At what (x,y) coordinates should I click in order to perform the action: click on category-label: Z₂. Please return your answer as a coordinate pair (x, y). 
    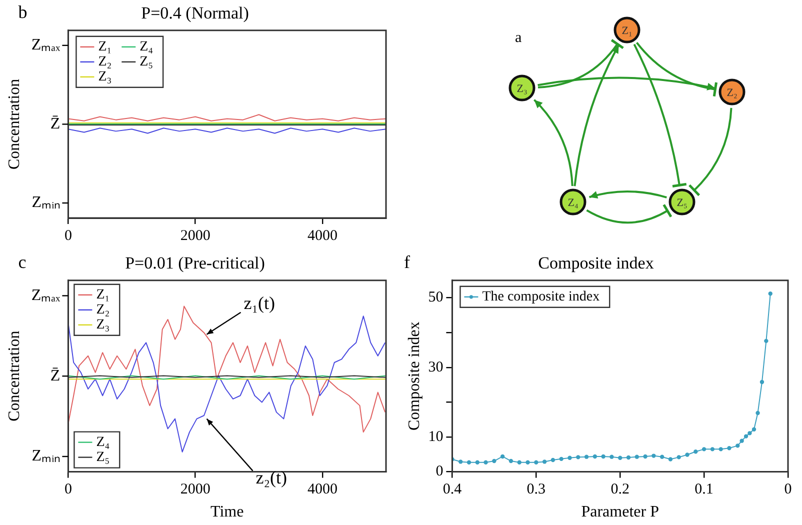
    Looking at the image, I should click on (732, 93).